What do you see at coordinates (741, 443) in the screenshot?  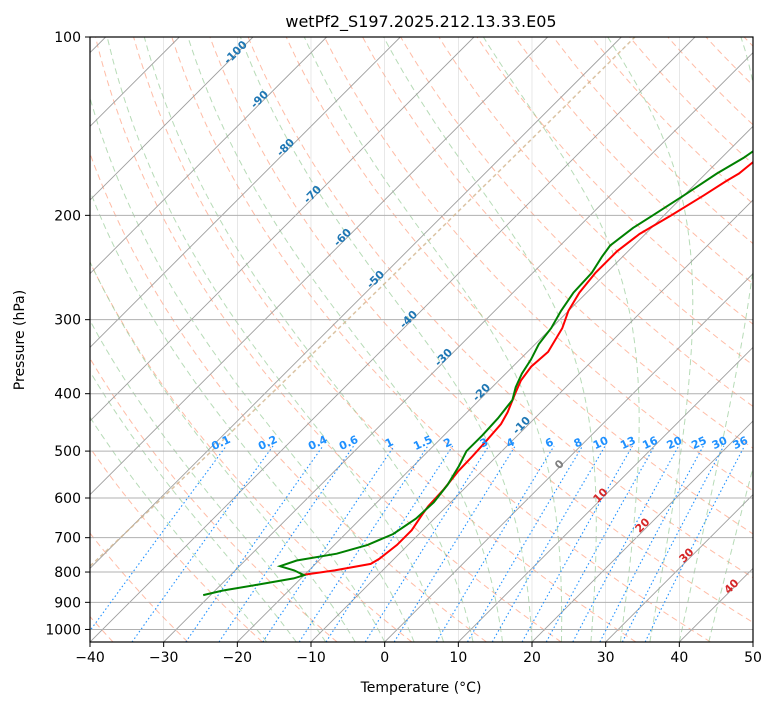 I see `mixing-ratio-label: 36` at bounding box center [741, 443].